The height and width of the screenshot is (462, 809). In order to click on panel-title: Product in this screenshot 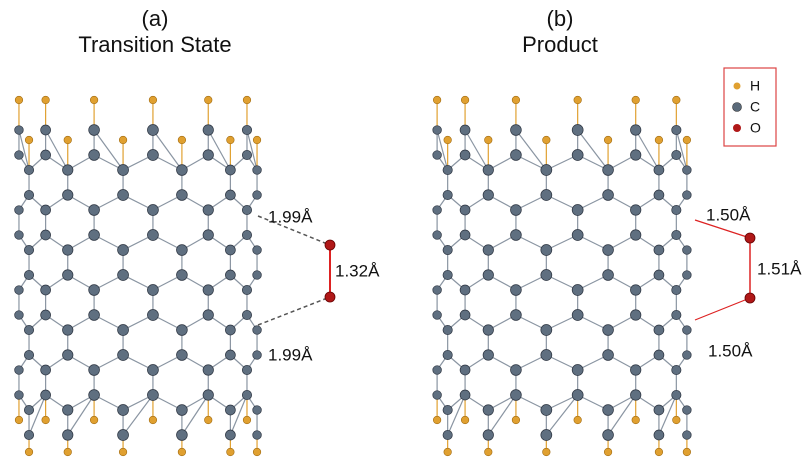, I will do `click(560, 44)`.